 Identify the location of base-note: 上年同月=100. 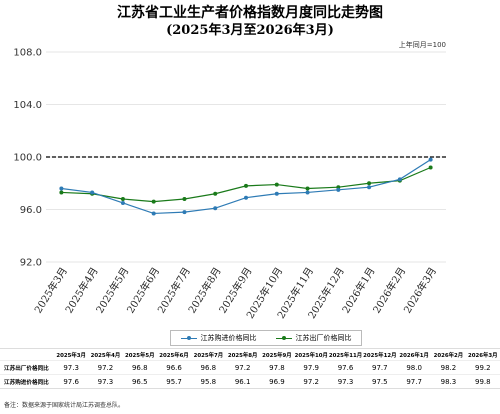
(422, 45).